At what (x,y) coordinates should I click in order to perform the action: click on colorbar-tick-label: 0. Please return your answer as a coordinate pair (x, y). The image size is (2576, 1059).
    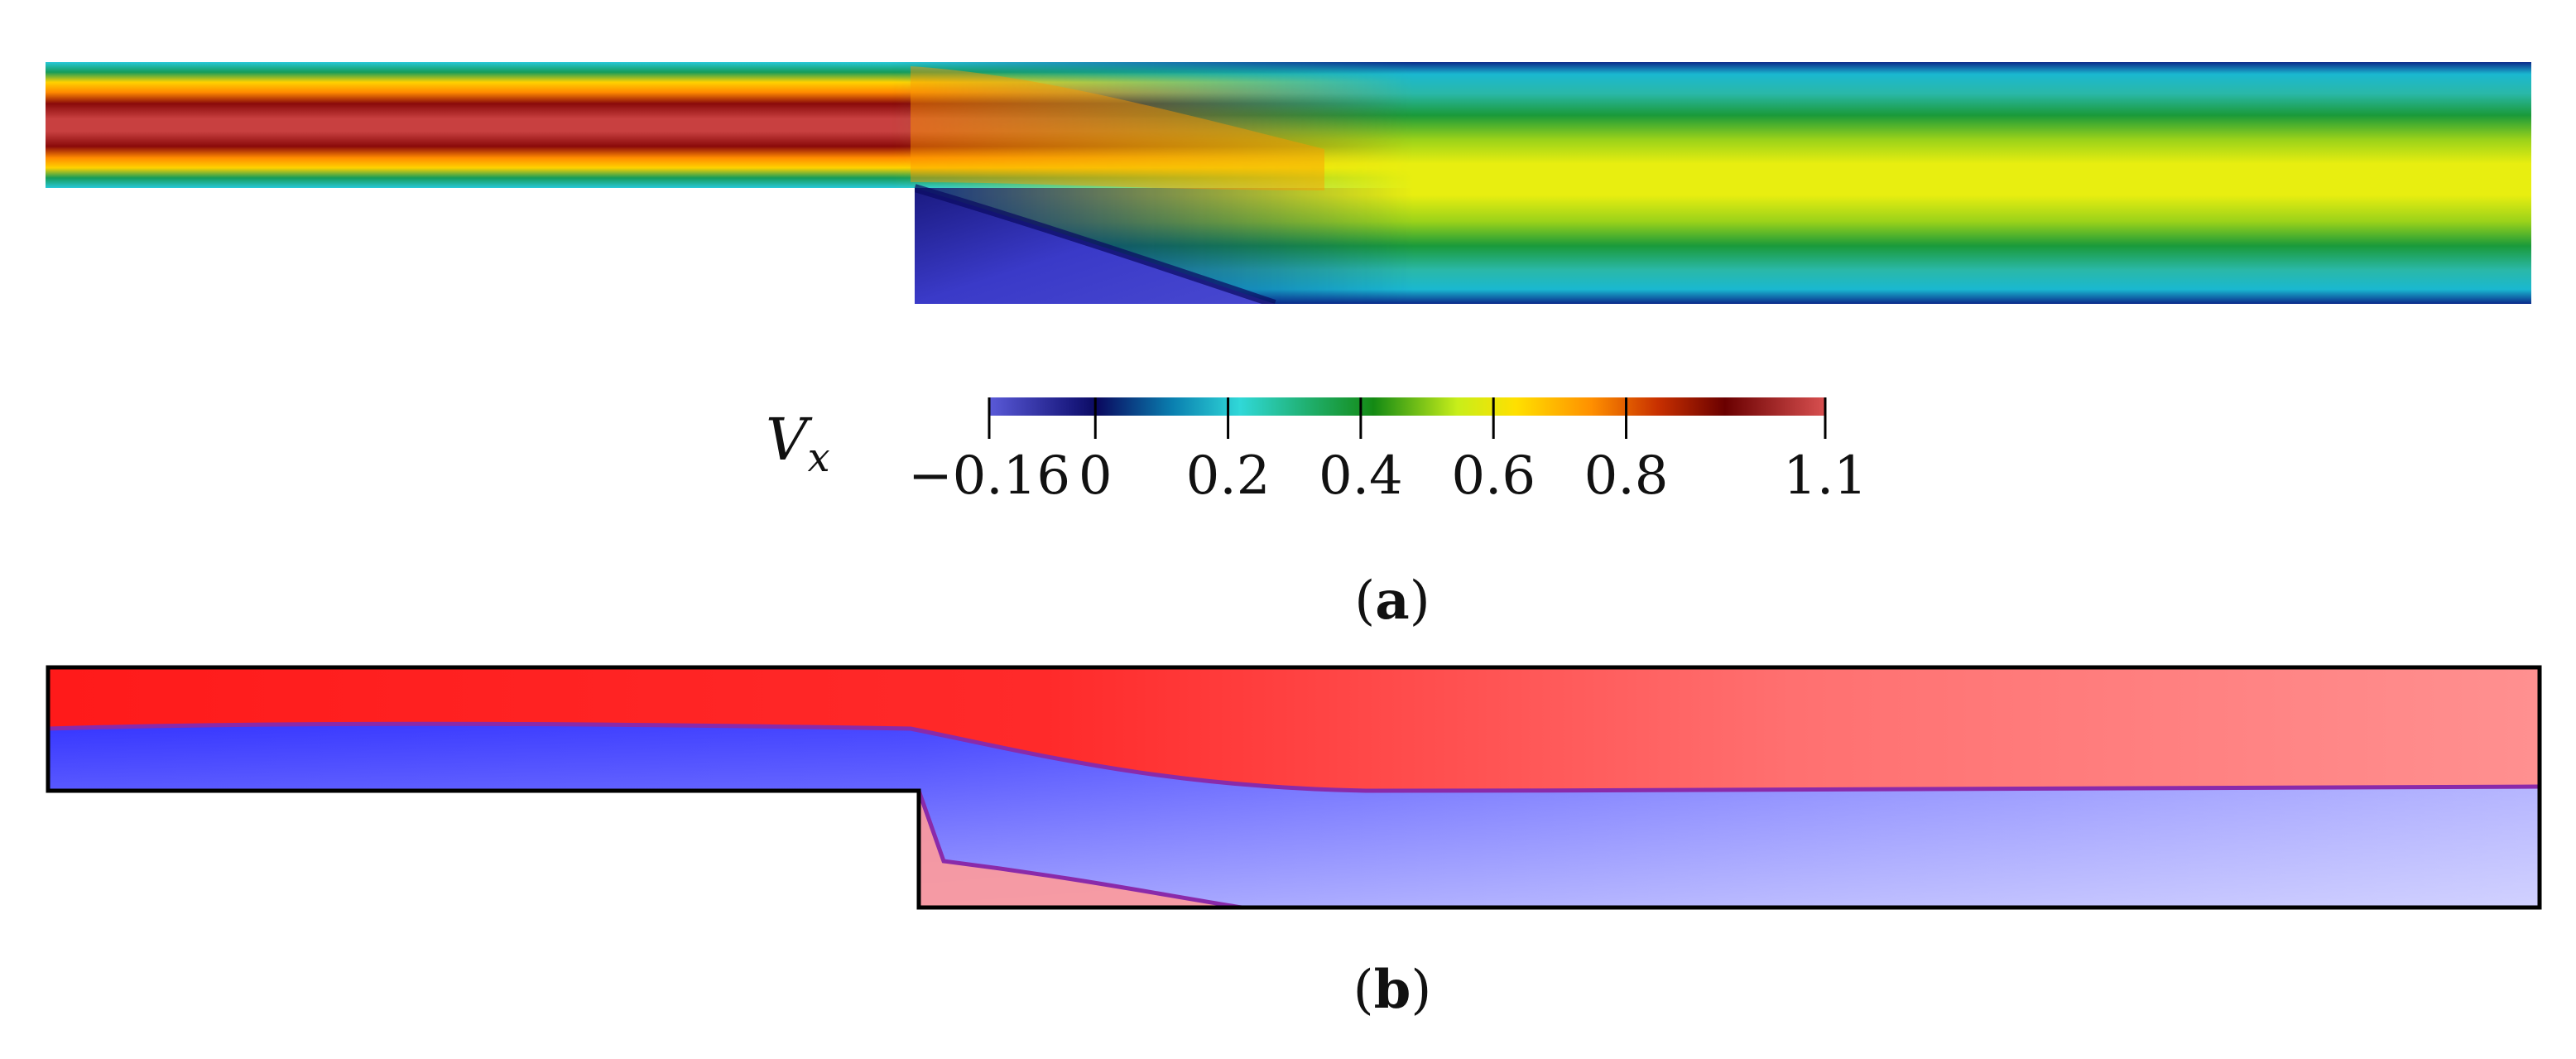
    Looking at the image, I should click on (1095, 476).